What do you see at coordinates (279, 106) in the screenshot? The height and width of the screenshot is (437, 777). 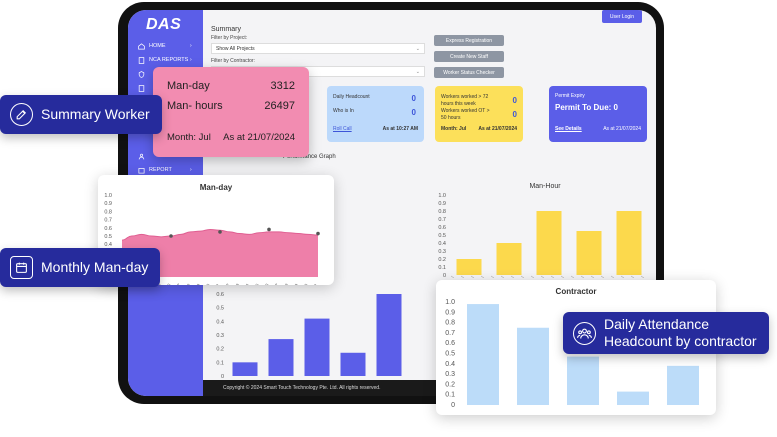 I see `manhours-value: 26497` at bounding box center [279, 106].